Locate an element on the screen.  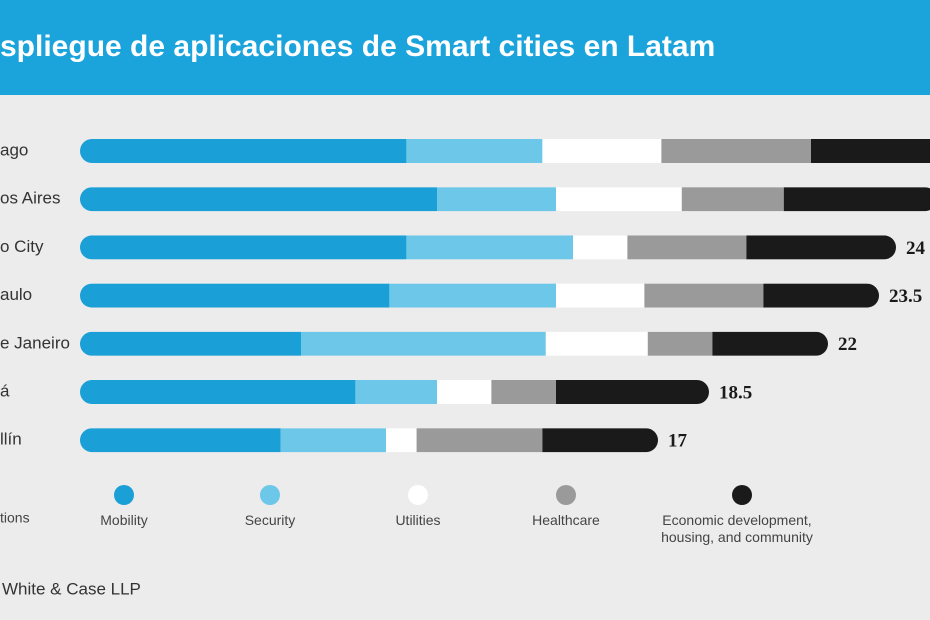
legend-label: Healthcare is located at coordinates (566, 520).